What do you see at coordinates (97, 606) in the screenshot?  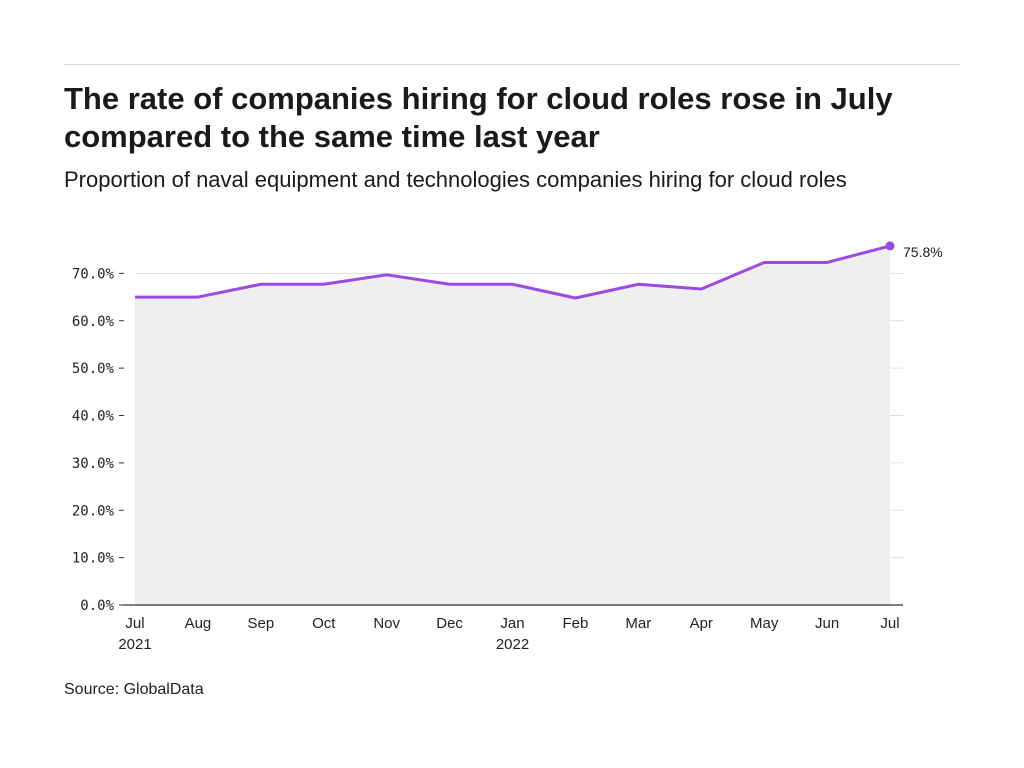 I see `y-tick-label: 0.0%` at bounding box center [97, 606].